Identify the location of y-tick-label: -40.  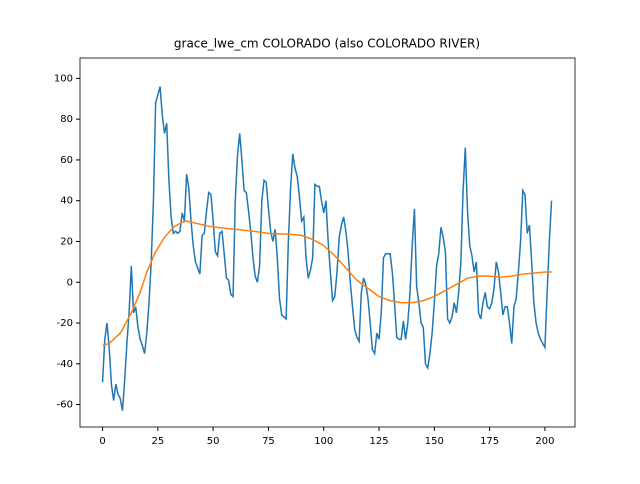
(65, 364).